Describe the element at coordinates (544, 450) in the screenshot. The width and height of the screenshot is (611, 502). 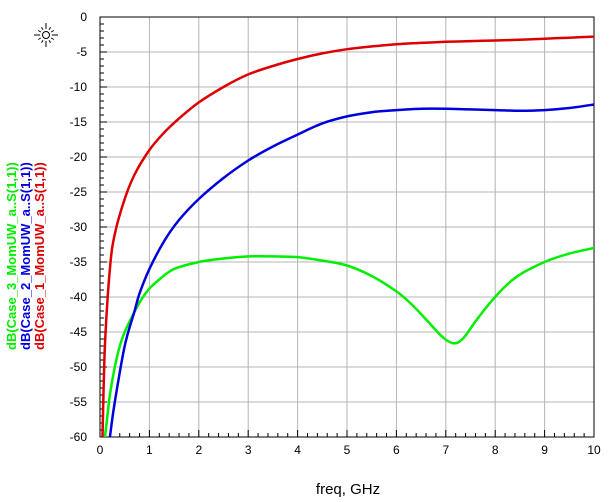
I see `x-tick-label: 9` at that location.